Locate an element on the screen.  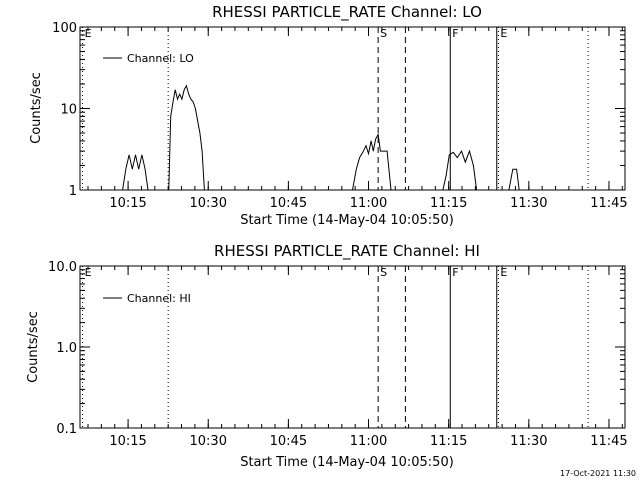
legend: Channel: LO is located at coordinates (148, 58).